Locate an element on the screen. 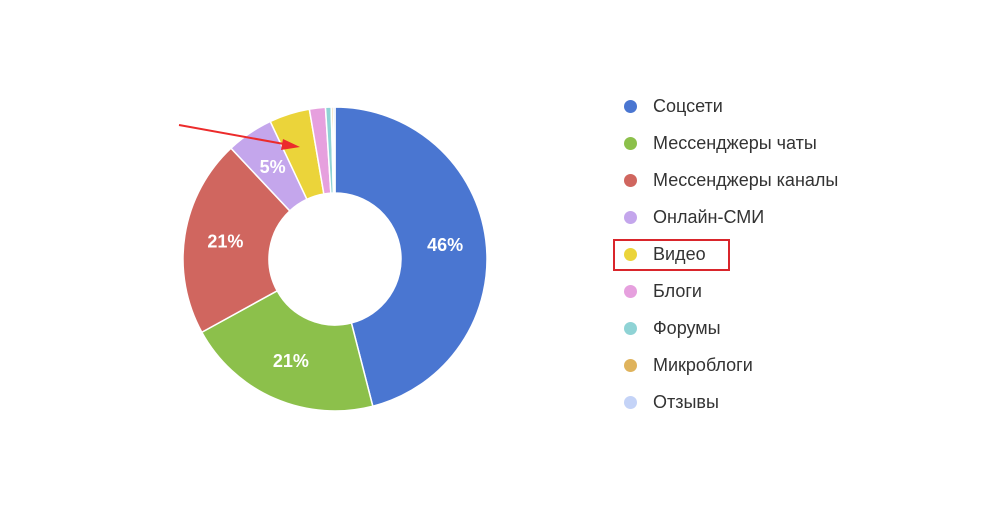  legend-item: Блоги is located at coordinates (784, 291).